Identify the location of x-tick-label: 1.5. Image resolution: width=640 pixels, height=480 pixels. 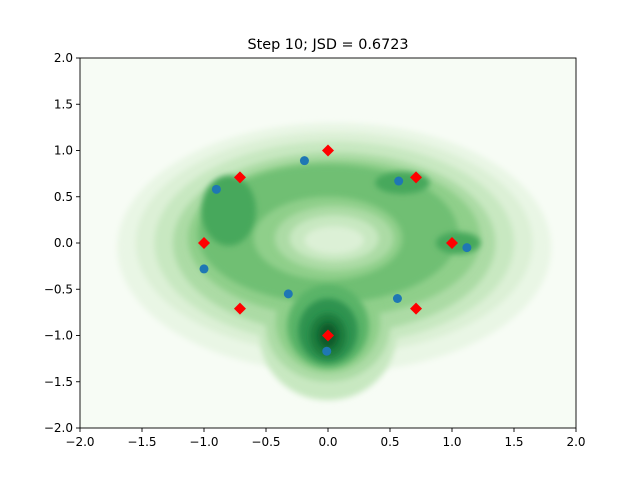
(513, 442).